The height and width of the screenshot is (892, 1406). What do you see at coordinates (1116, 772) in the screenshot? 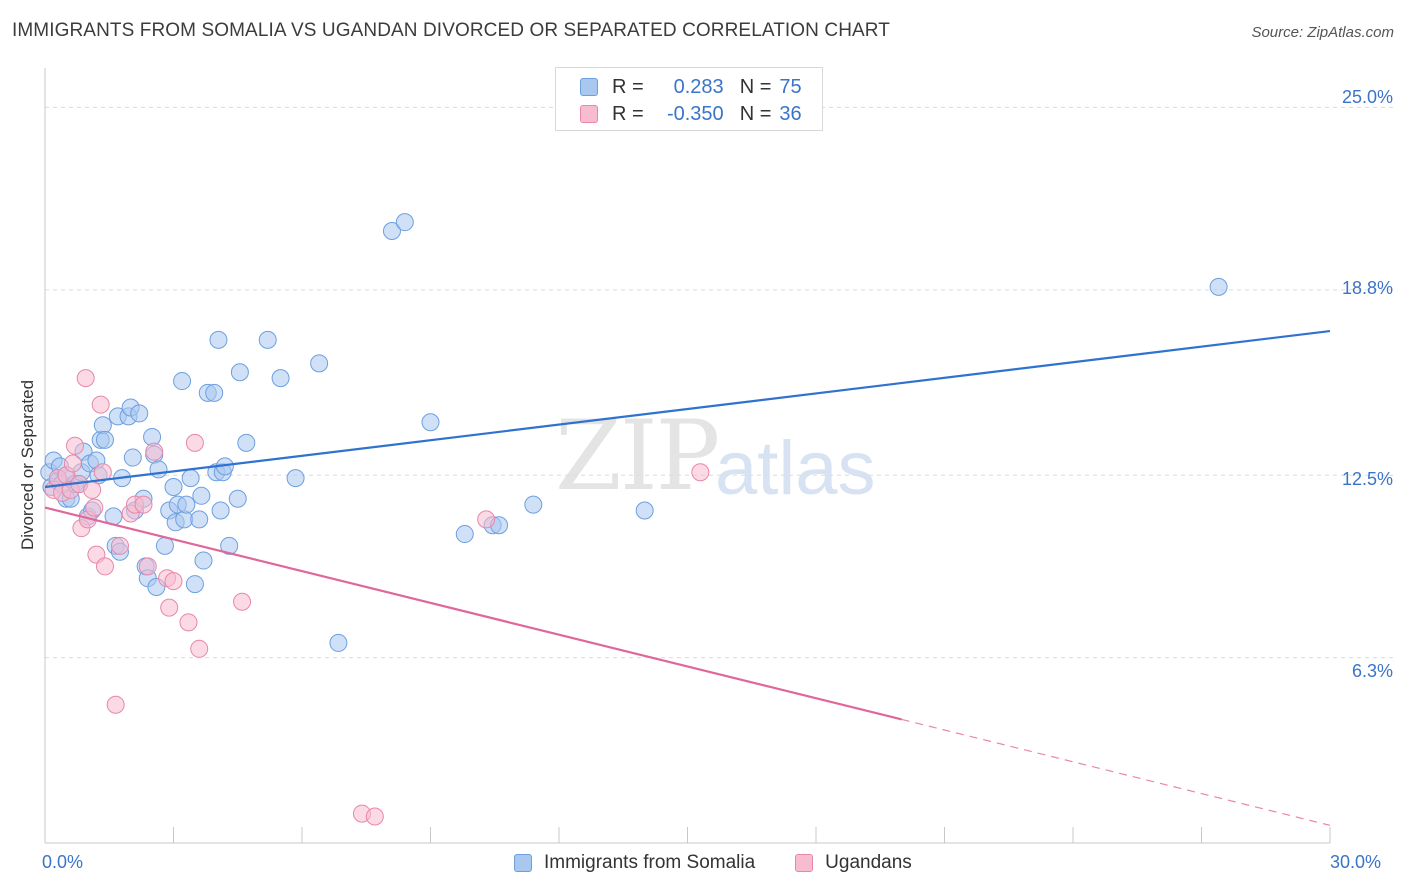
I see `ugandan-trend-extrapolation` at bounding box center [1116, 772].